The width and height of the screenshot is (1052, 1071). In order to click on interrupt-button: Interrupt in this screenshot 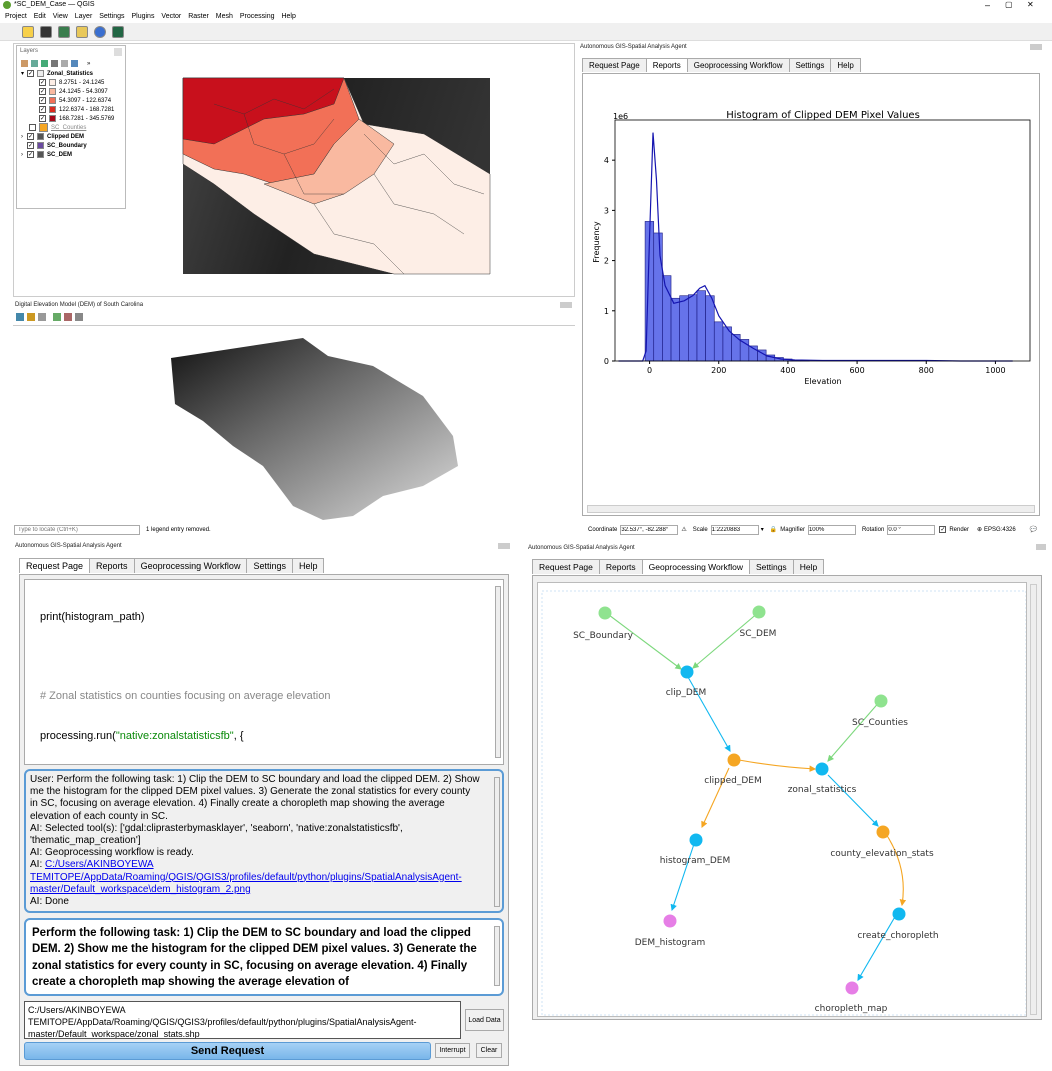, I will do `click(452, 1050)`.